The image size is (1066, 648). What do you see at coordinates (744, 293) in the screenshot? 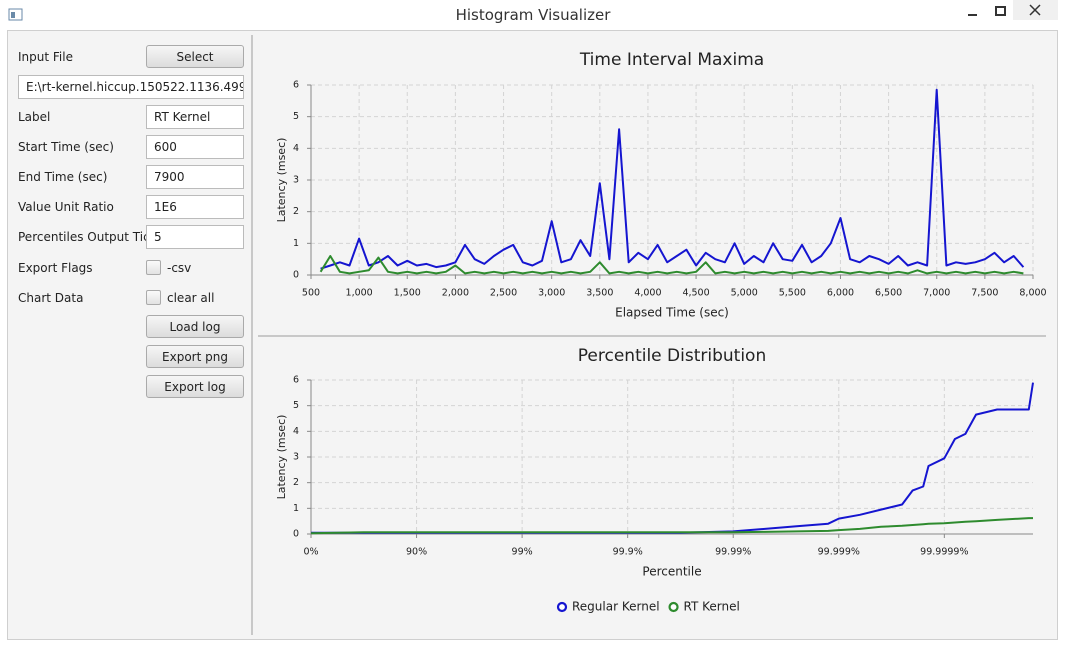
I see `x-tick-label: 5,000` at bounding box center [744, 293].